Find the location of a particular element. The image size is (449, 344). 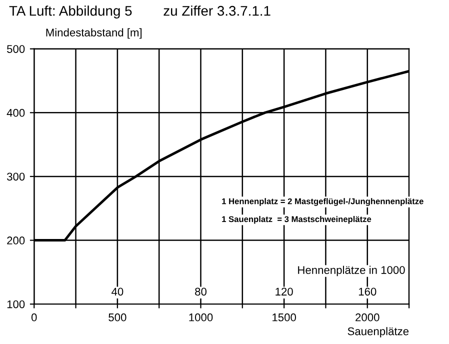

annotation: 1 Hennenplatz = 2 Mastgeflügel-/Junghennenplätze is located at coordinates (323, 202).